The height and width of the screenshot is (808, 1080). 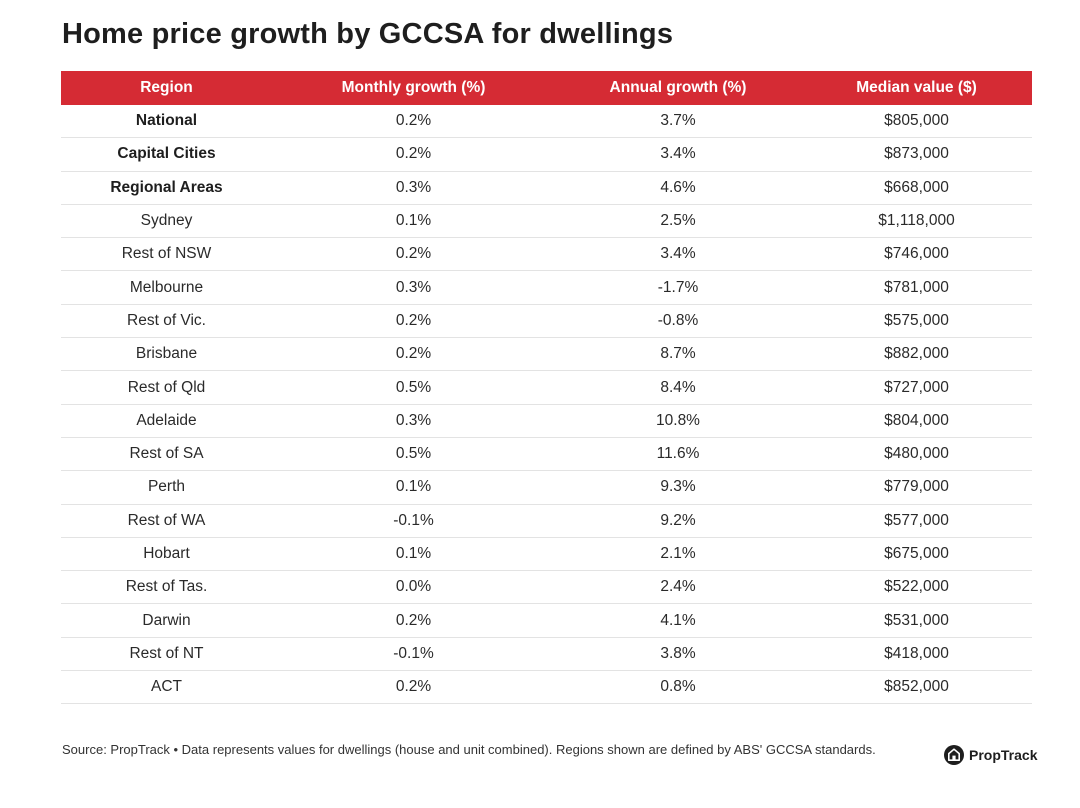 I want to click on cell-annual-growth: 2.5%, so click(x=678, y=221).